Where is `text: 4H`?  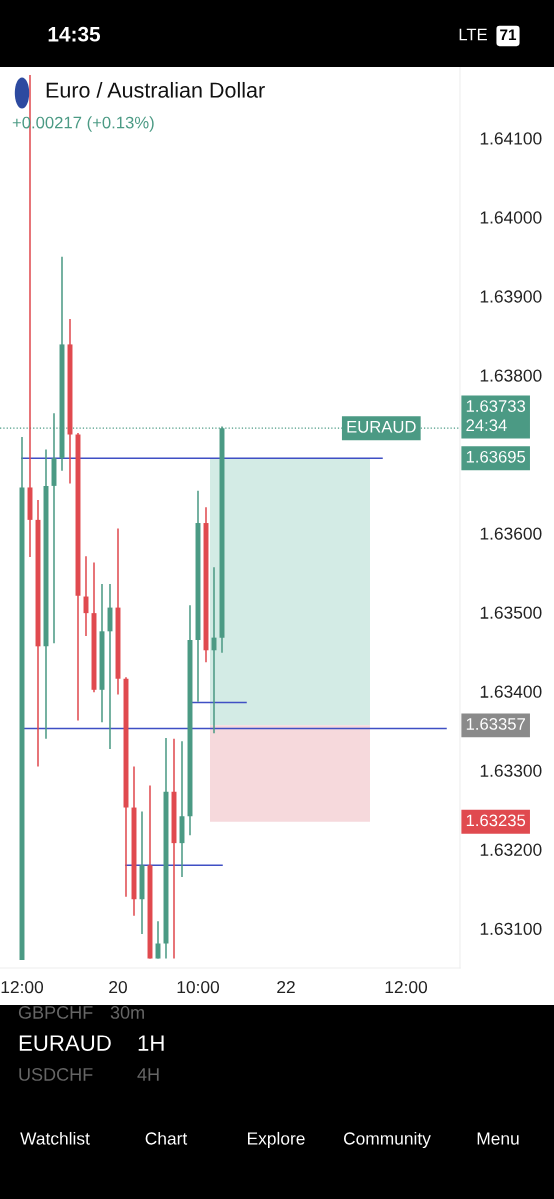 text: 4H is located at coordinates (148, 1074).